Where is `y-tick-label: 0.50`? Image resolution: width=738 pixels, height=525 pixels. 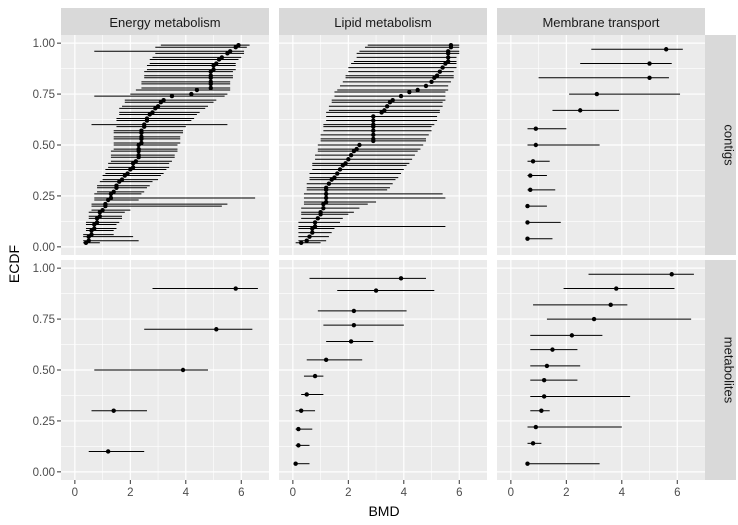 y-tick-label: 0.50 is located at coordinates (44, 371).